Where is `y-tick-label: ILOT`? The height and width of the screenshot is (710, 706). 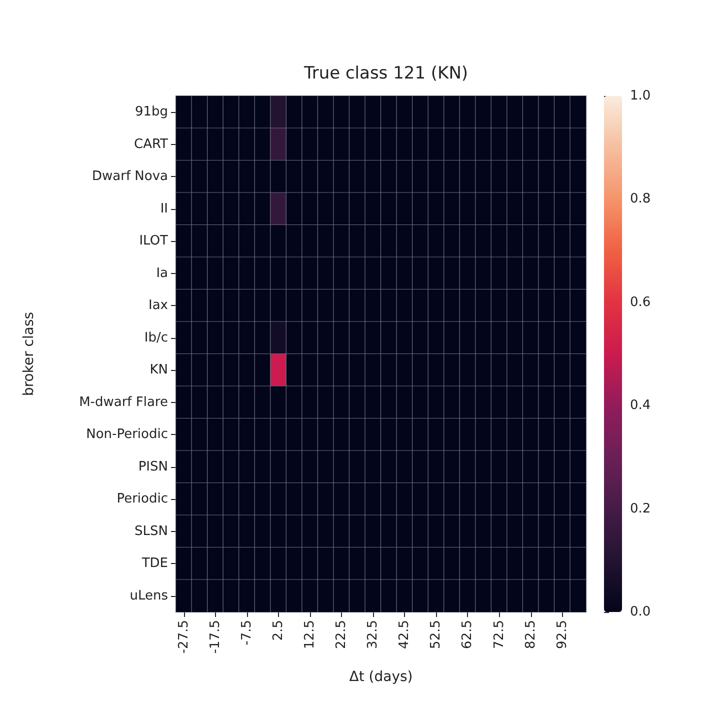 y-tick-label: ILOT is located at coordinates (153, 241).